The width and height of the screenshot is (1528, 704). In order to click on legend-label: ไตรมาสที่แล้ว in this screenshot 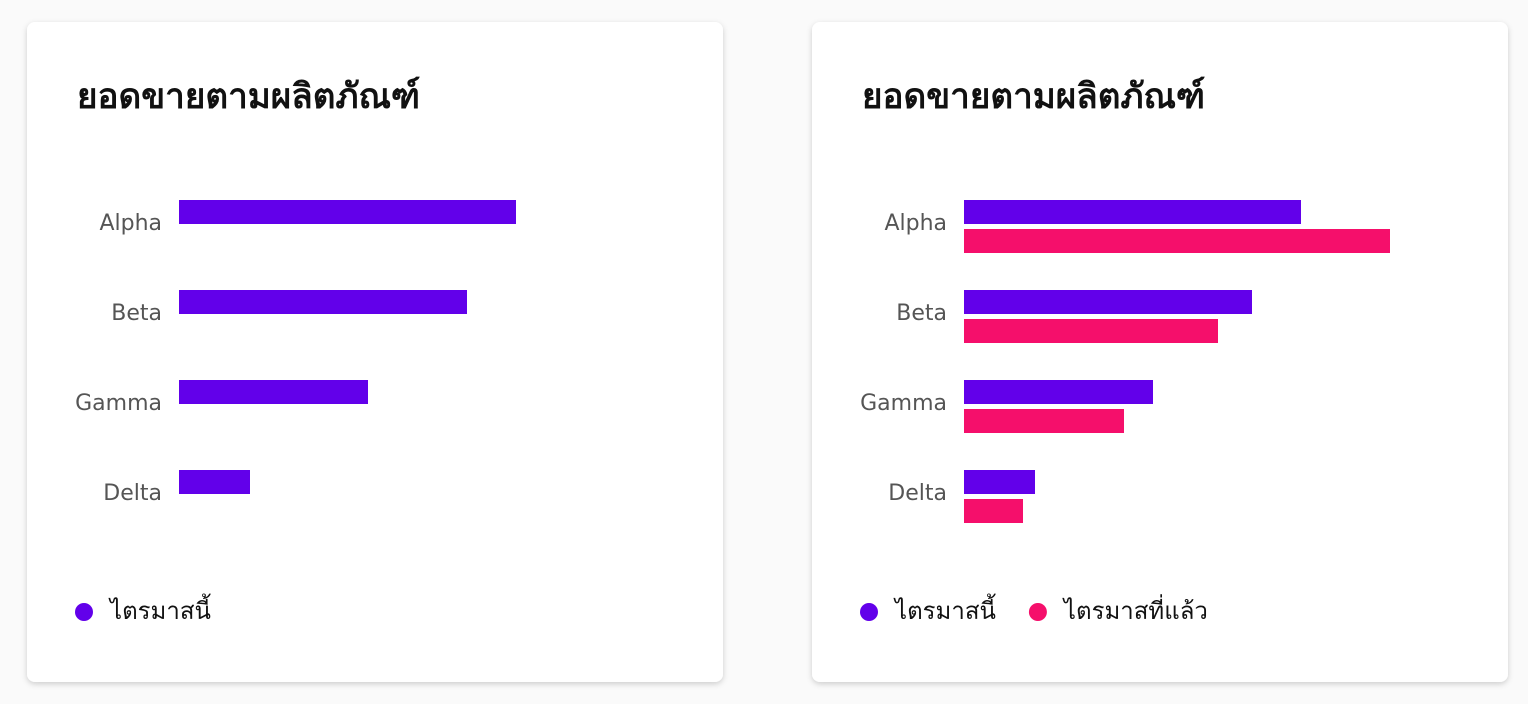, I will do `click(1135, 609)`.